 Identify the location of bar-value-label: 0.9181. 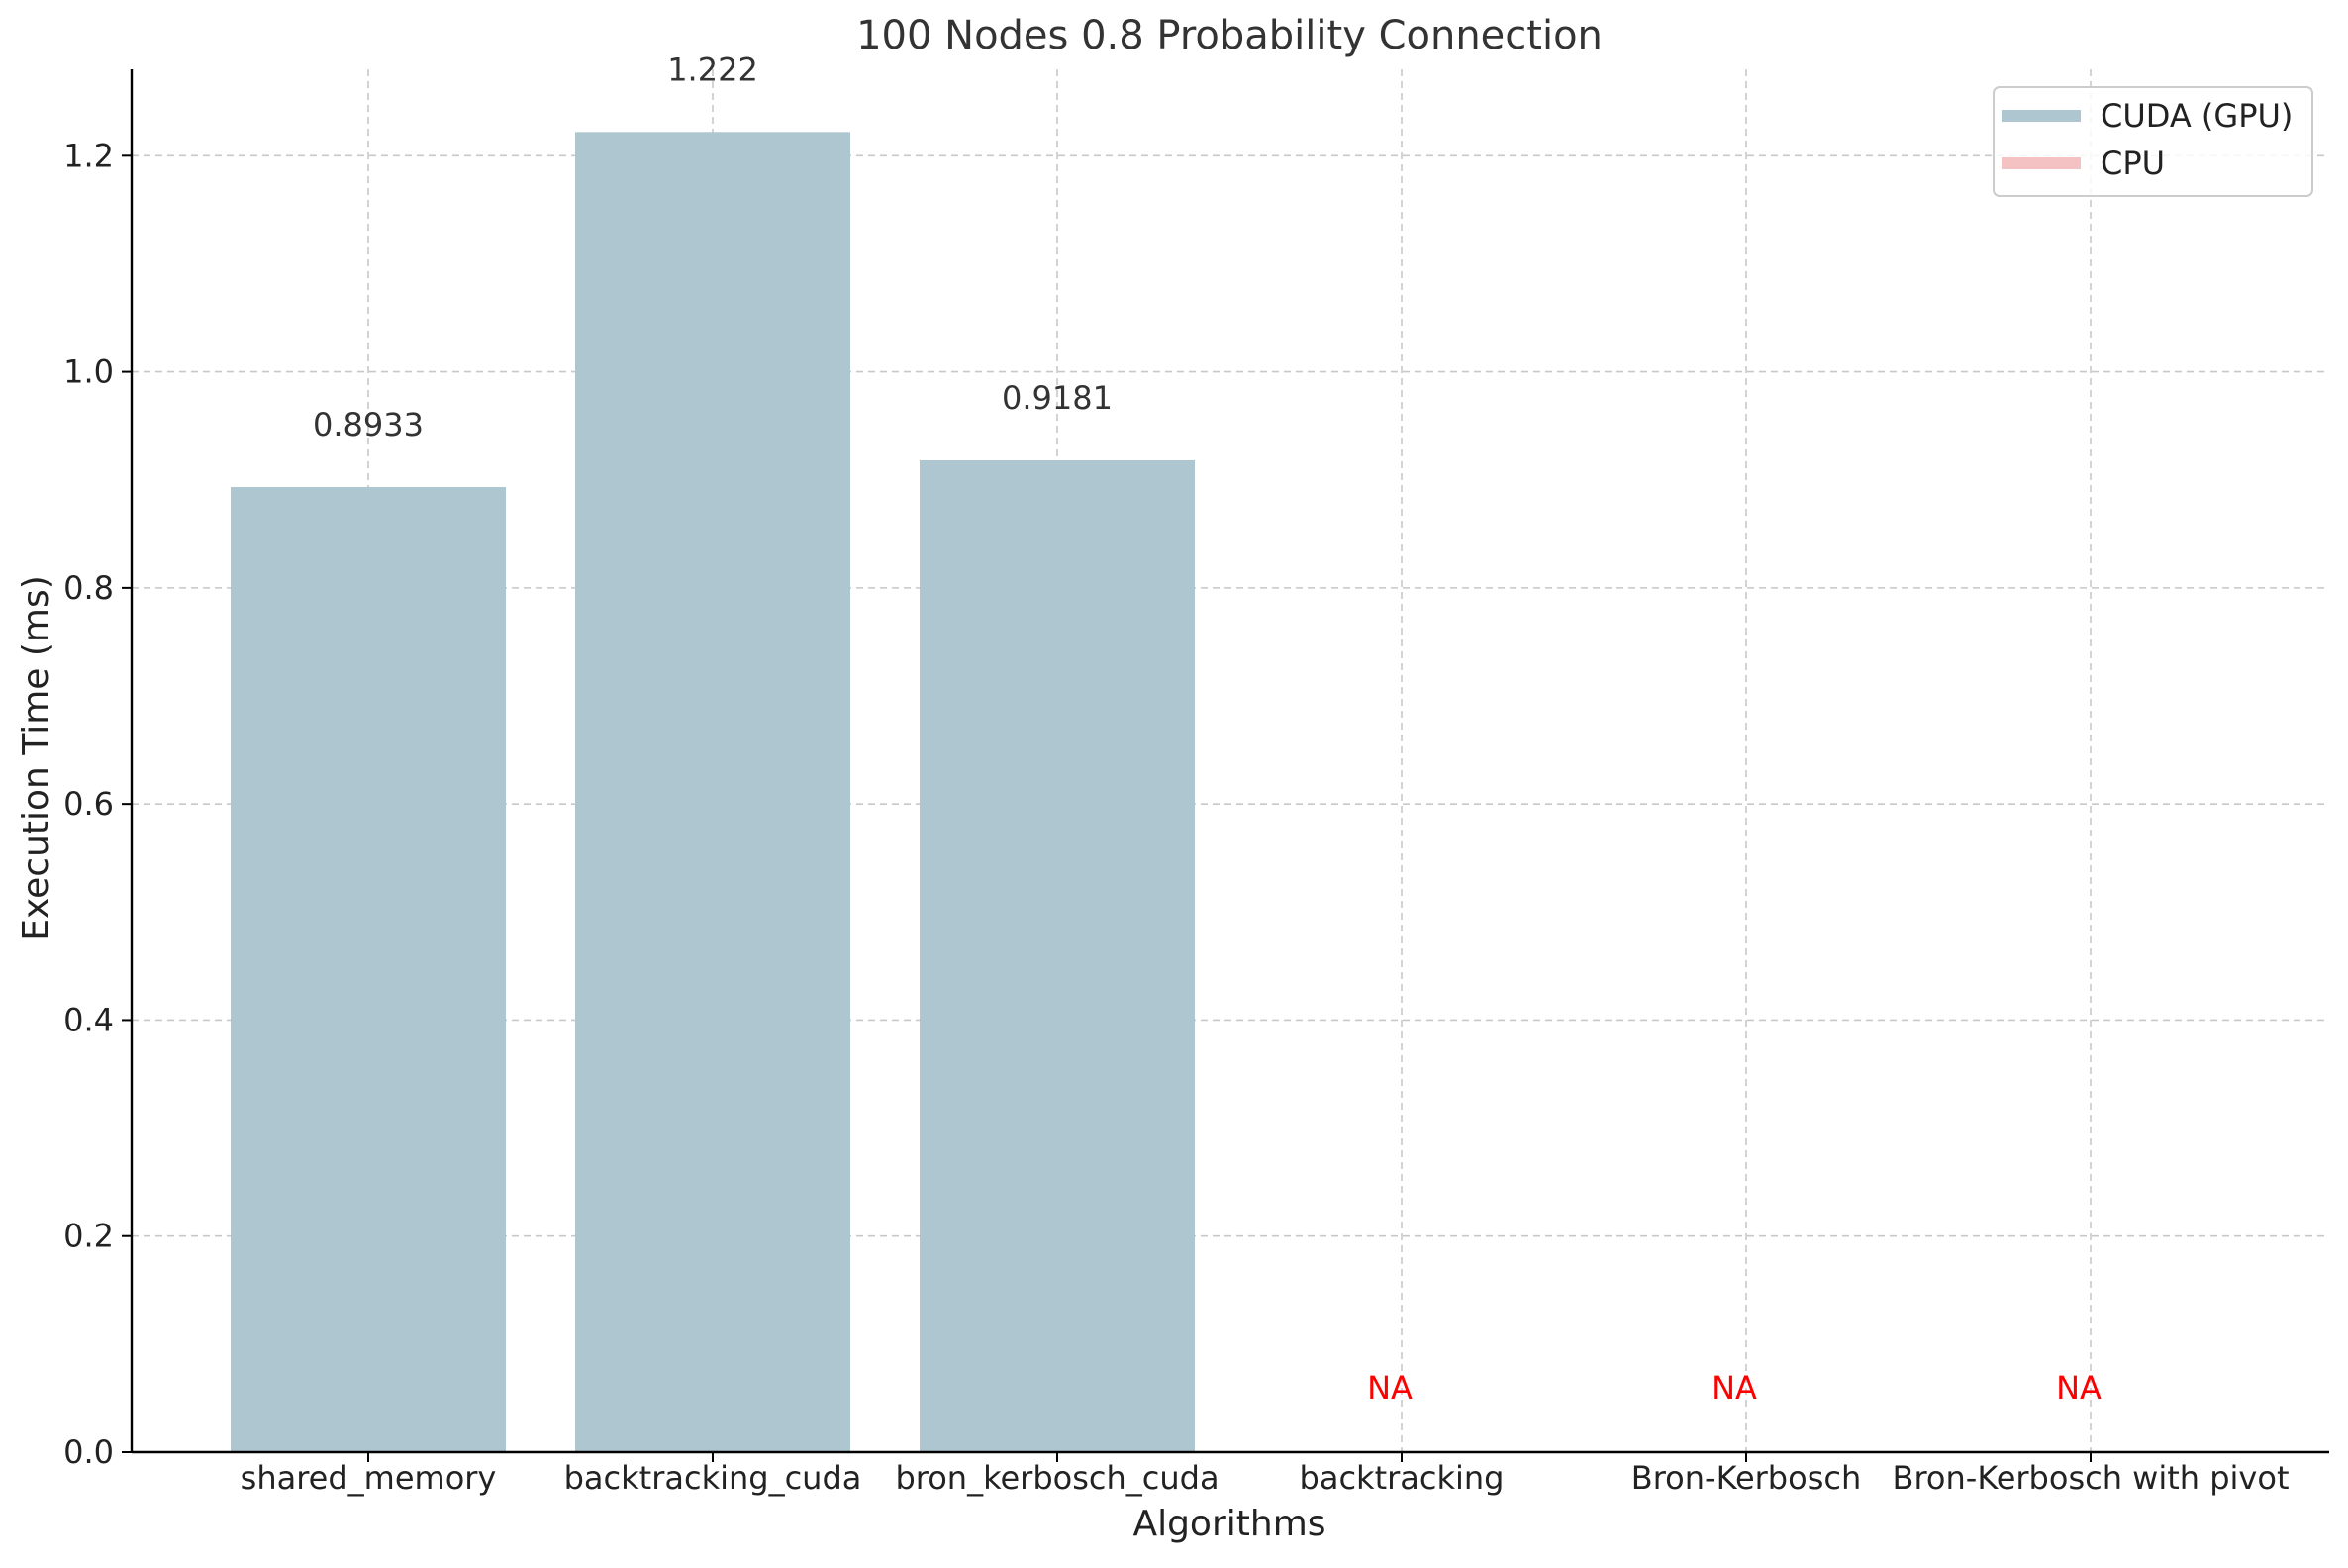
(1057, 398).